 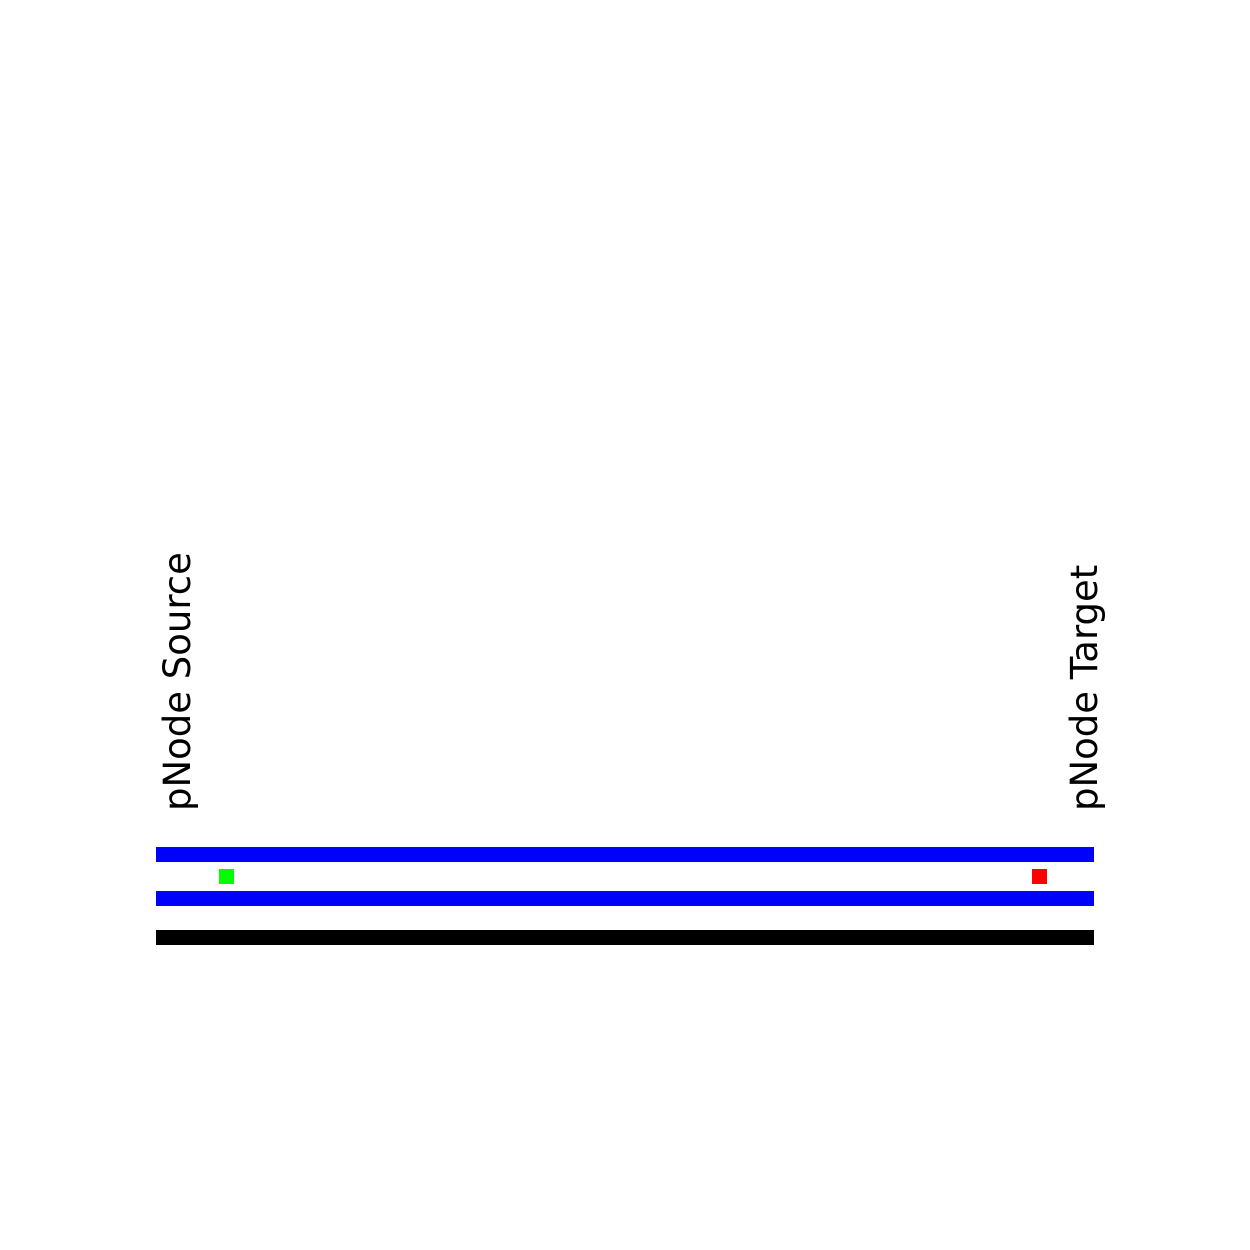 I want to click on source-node-marker, so click(x=226, y=876).